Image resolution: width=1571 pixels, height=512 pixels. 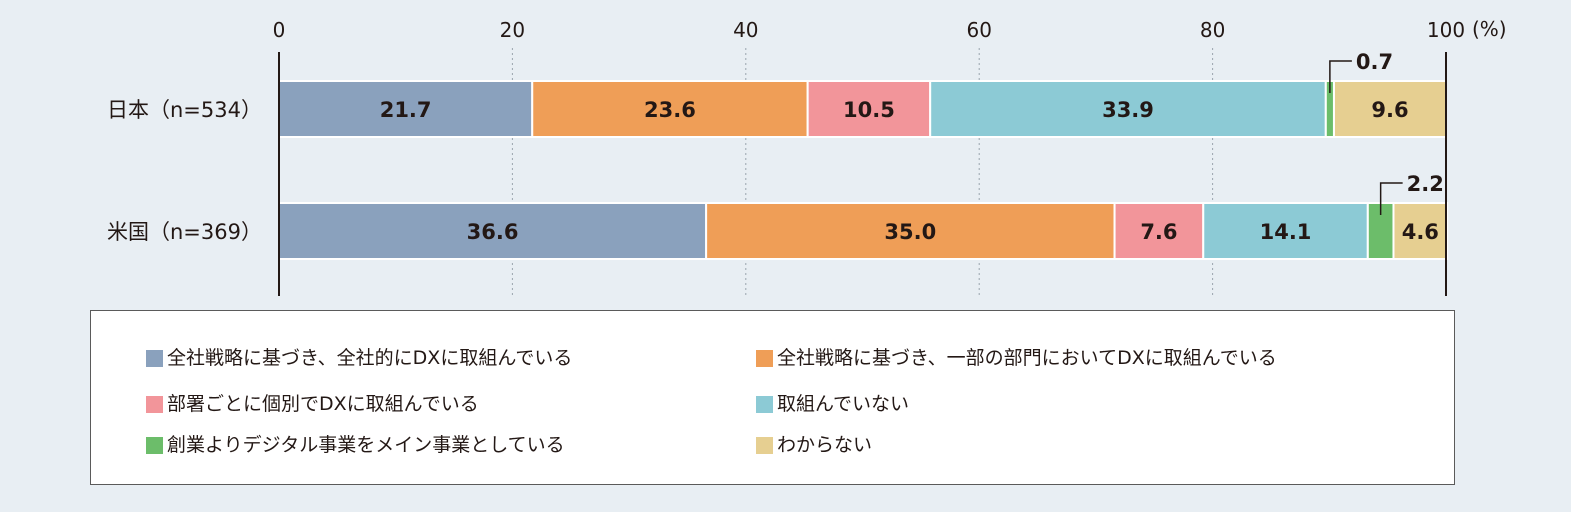 What do you see at coordinates (1446, 30) in the screenshot?
I see `x-tick-label: 100` at bounding box center [1446, 30].